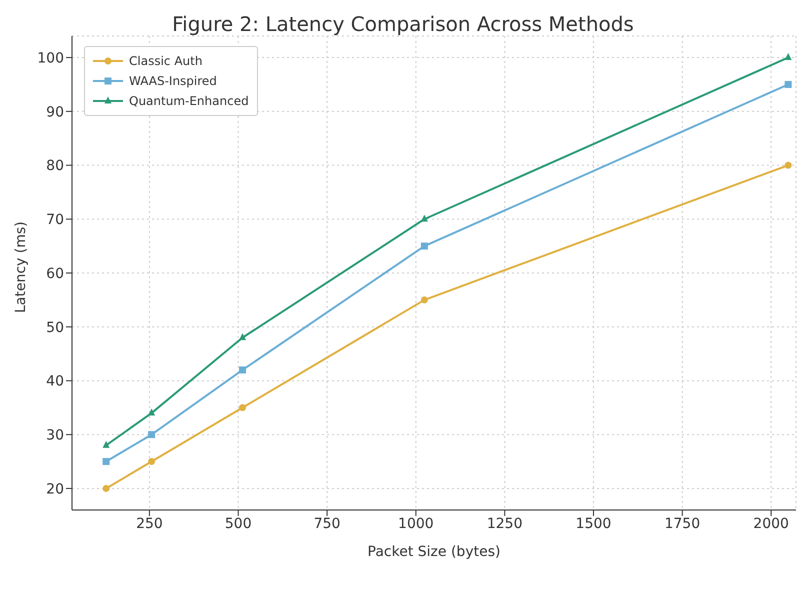 This screenshot has height=609, width=807. I want to click on y-tick-label: 20, so click(55, 489).